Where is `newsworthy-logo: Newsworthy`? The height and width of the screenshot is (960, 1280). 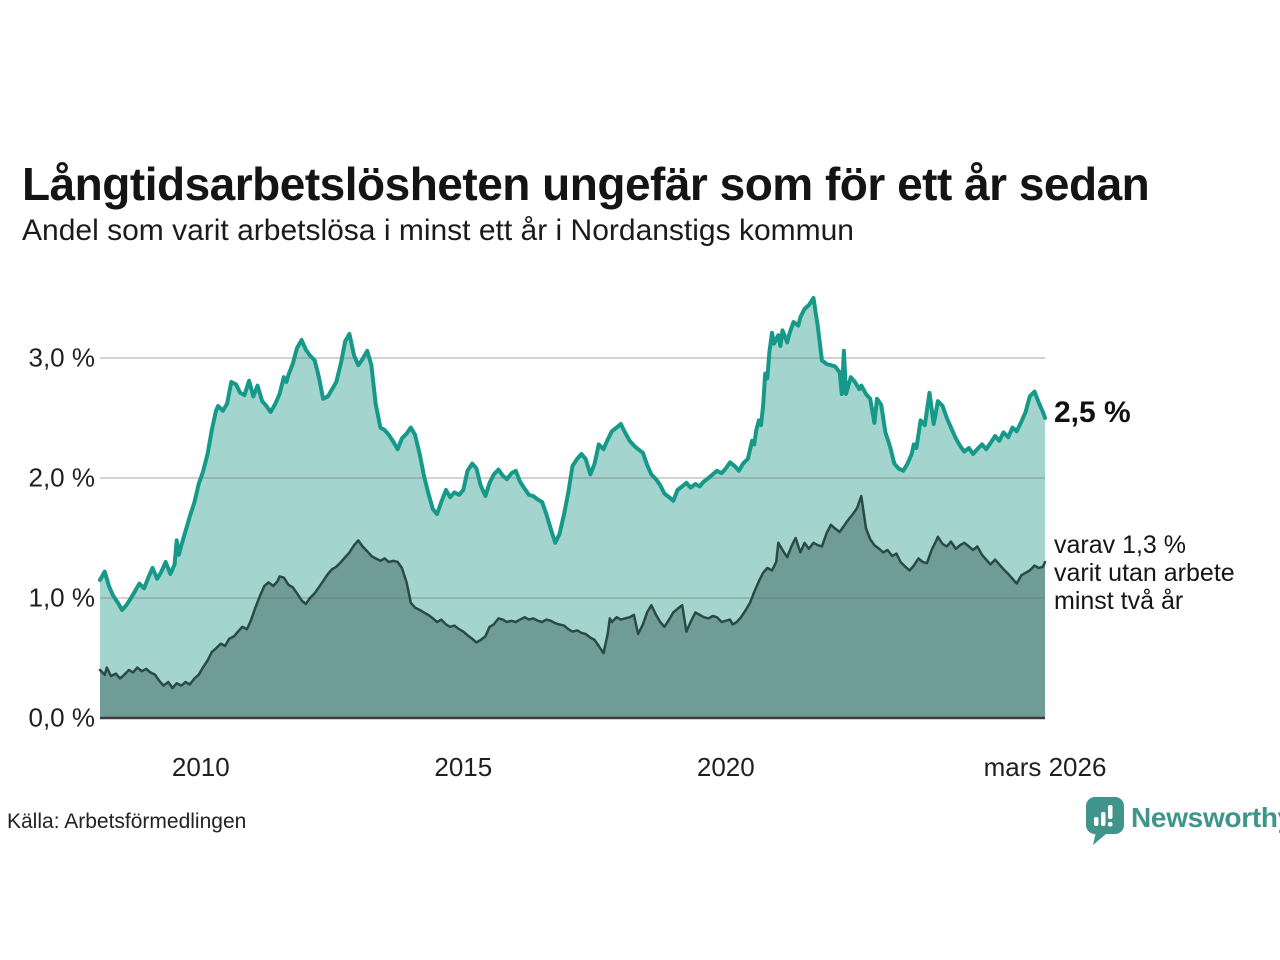
newsworthy-logo: Newsworthy is located at coordinates (1183, 821).